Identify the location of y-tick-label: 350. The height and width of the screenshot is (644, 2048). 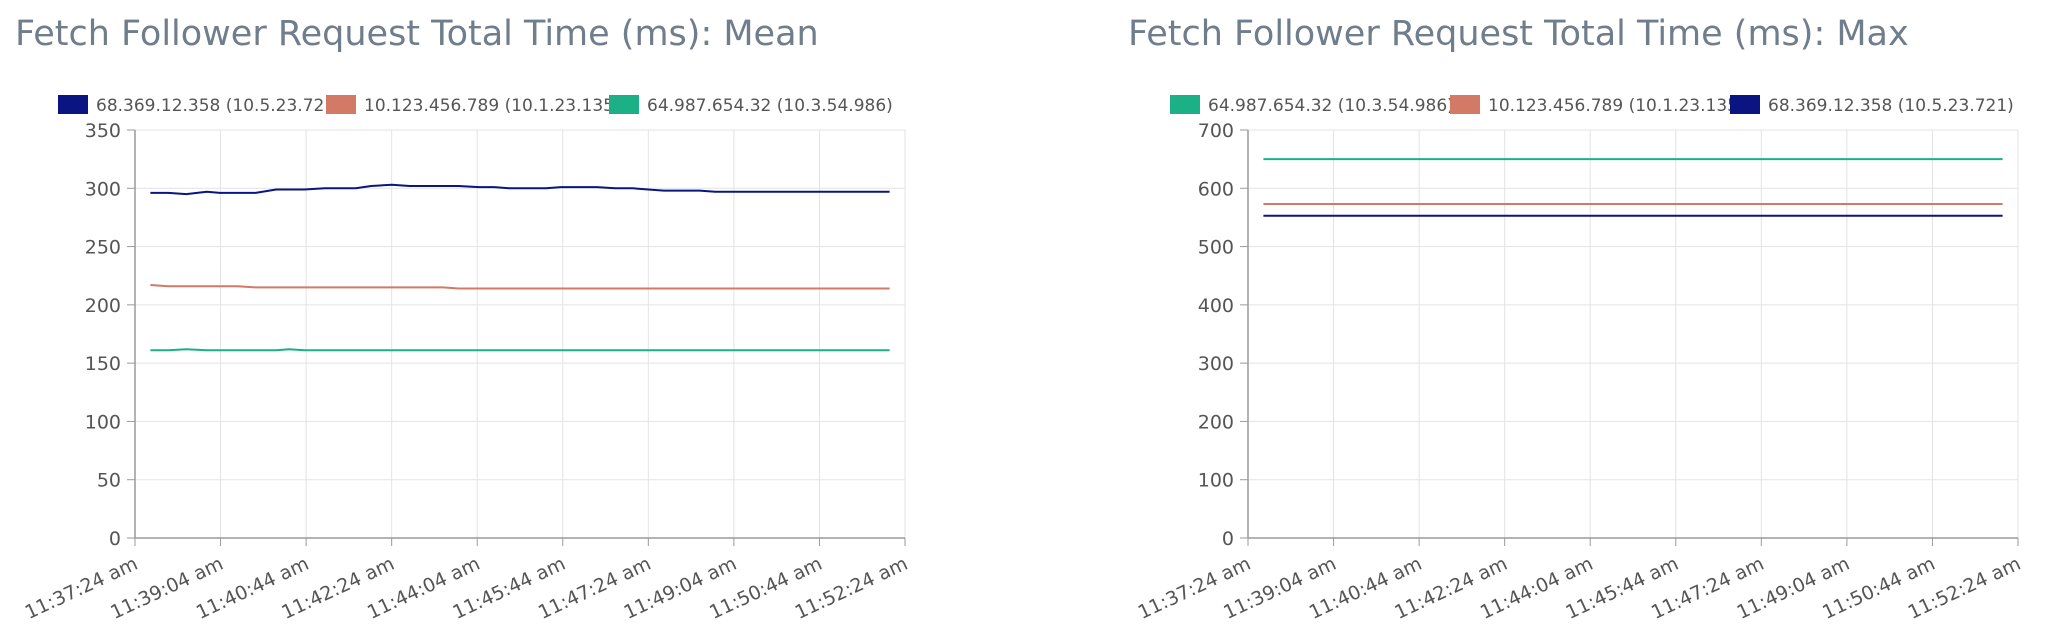
(103, 131).